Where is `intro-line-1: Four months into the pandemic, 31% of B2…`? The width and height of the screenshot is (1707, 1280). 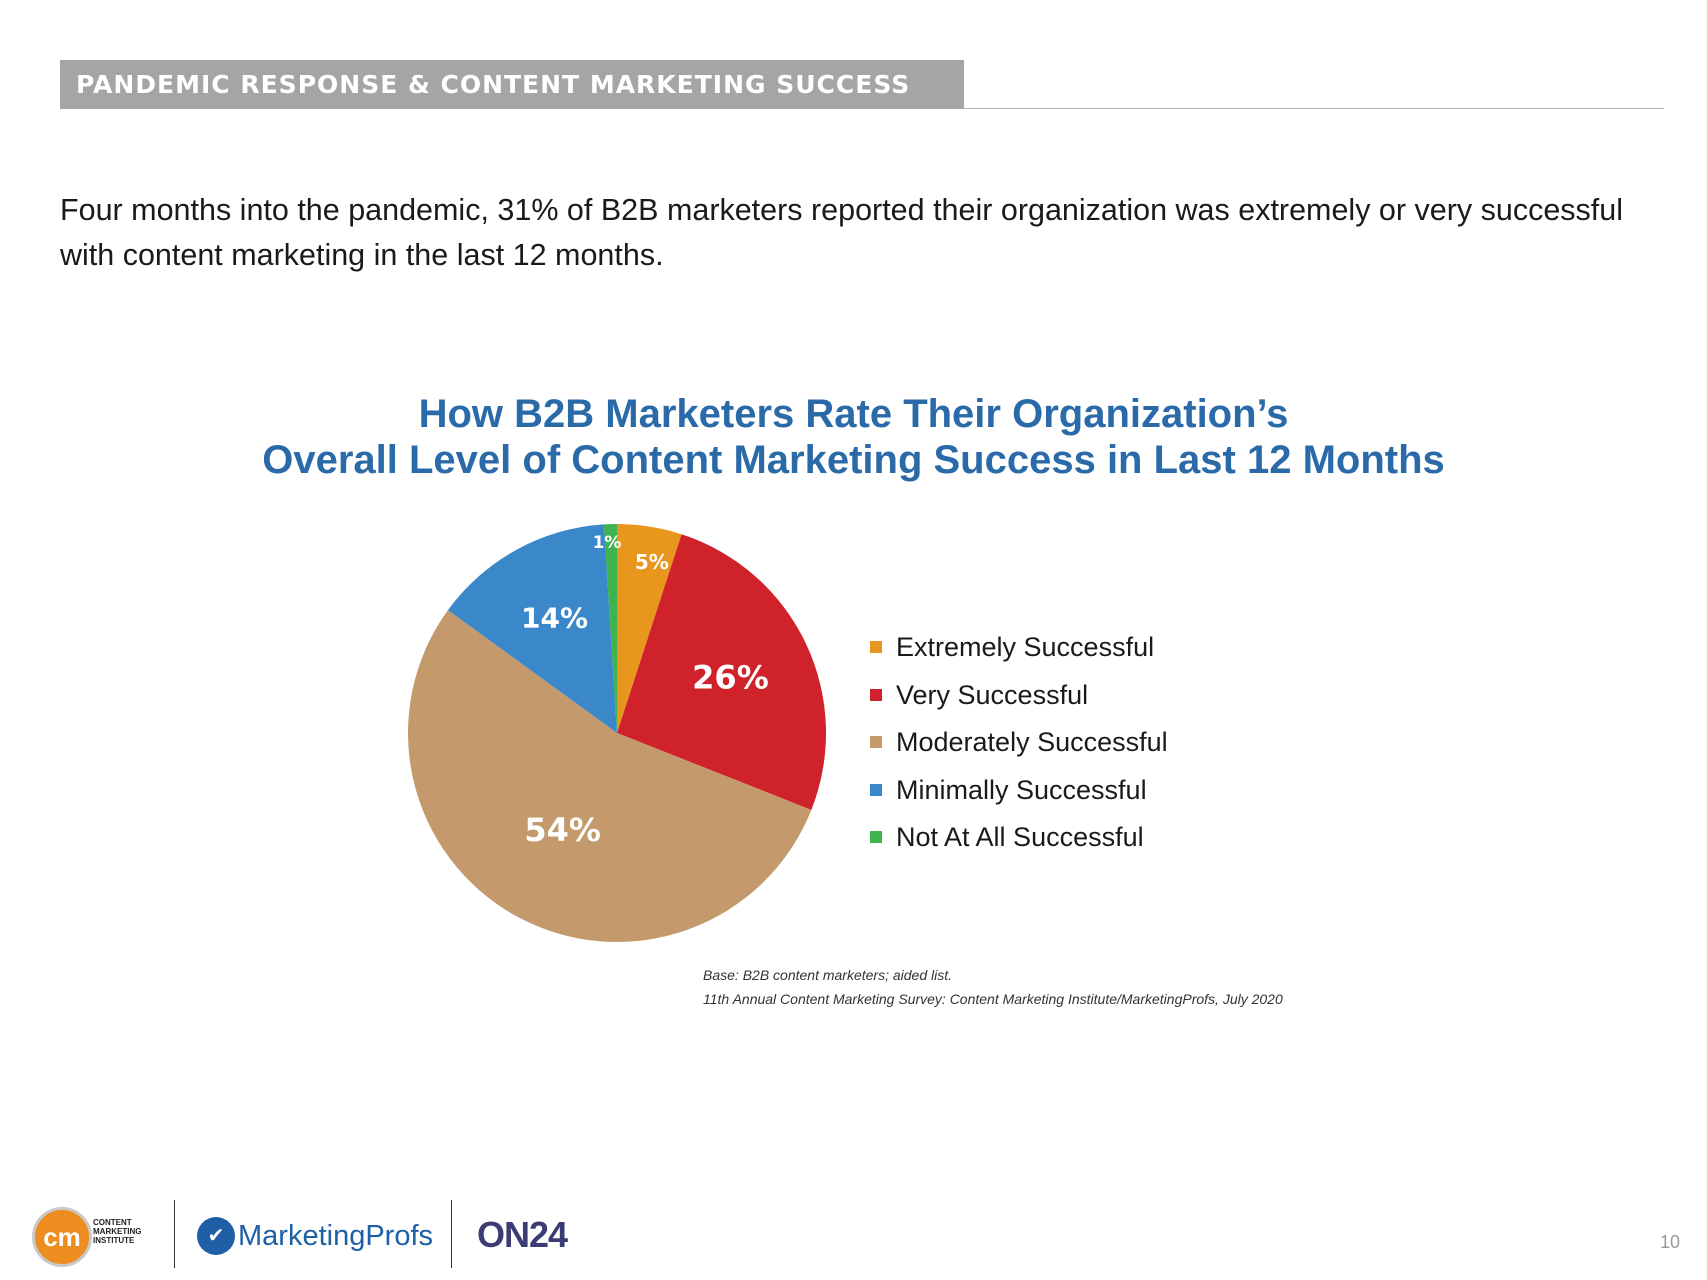 intro-line-1: Four months into the pandemic, 31% of B2… is located at coordinates (841, 210).